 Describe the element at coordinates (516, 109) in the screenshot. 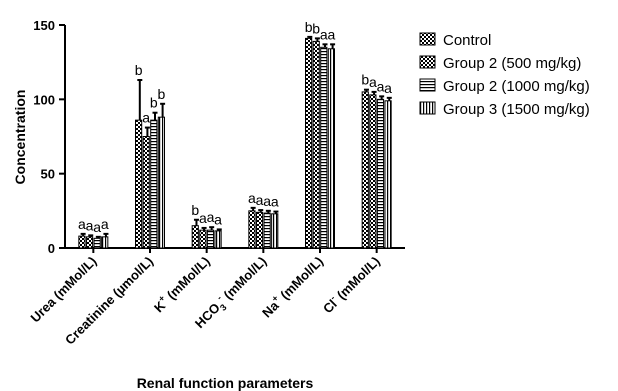

I see `legend-label: Group 3 (1500 mg/kg)` at that location.